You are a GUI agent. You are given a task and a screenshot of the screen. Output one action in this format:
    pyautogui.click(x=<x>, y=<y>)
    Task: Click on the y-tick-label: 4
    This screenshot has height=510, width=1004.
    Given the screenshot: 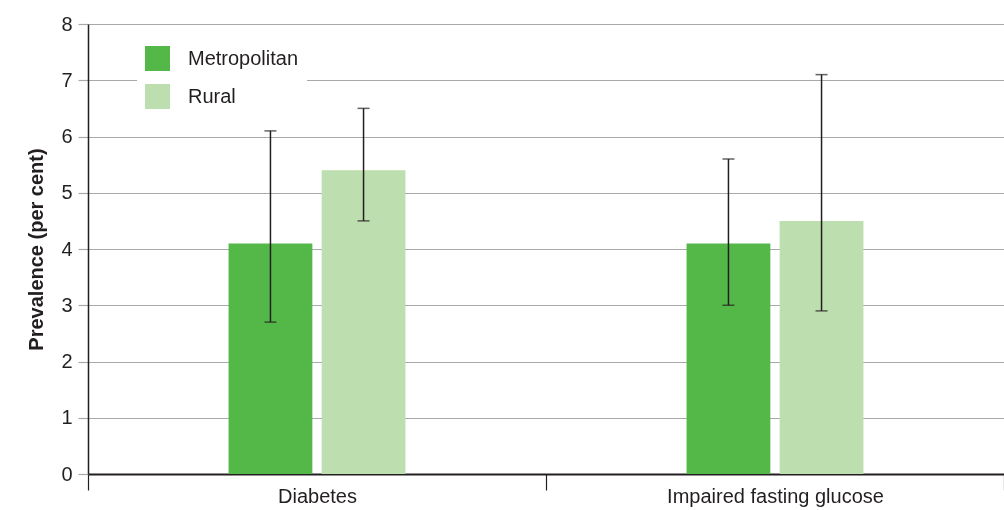 What is the action you would take?
    pyautogui.click(x=67, y=248)
    